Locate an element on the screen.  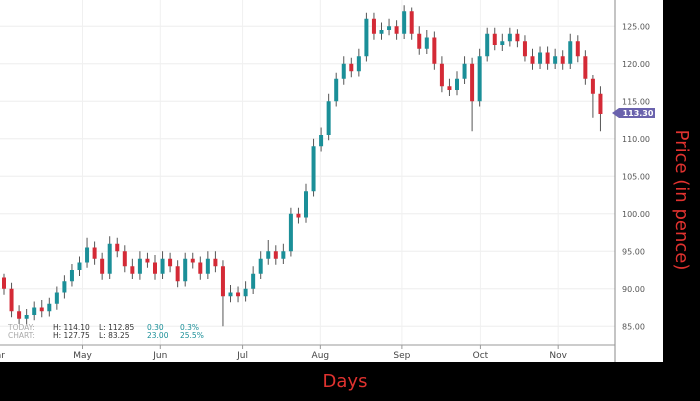
chart-pct: 25.5% is located at coordinates (192, 335).